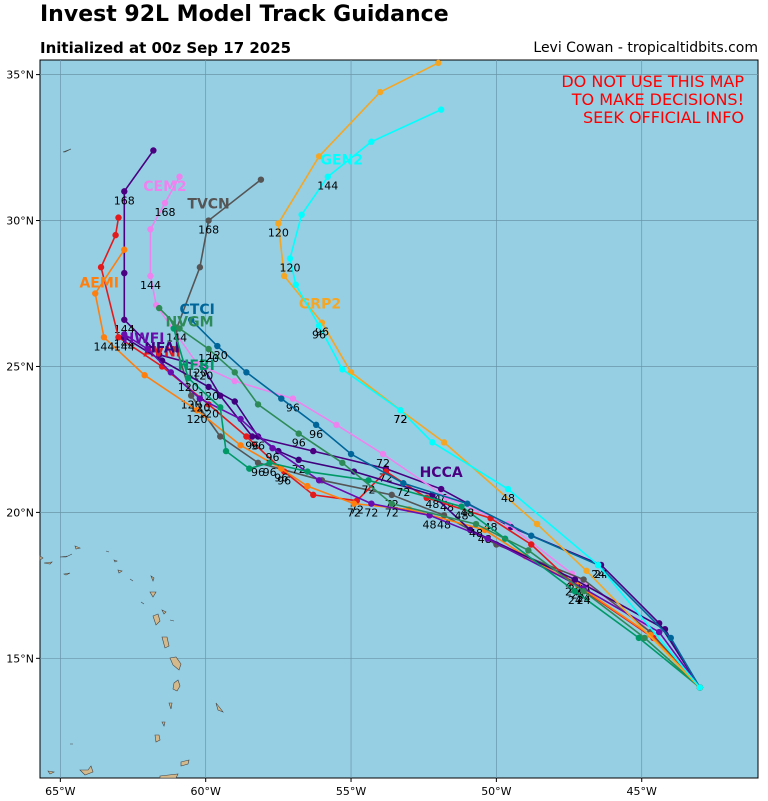  I want to click on lat-tick-label: 35°N, so click(20, 75).